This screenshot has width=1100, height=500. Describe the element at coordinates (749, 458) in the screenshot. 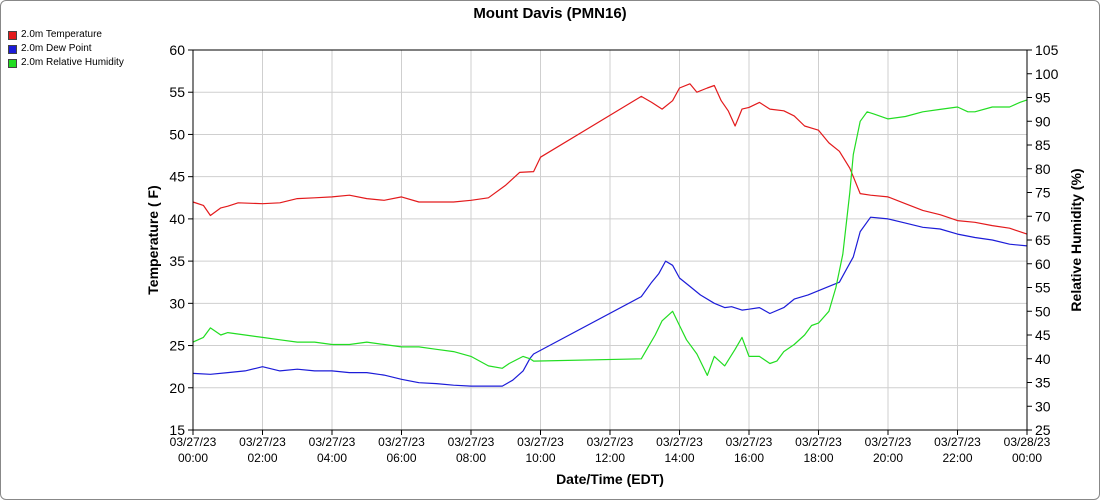

I see `x-tick-label-time: 16:00` at that location.